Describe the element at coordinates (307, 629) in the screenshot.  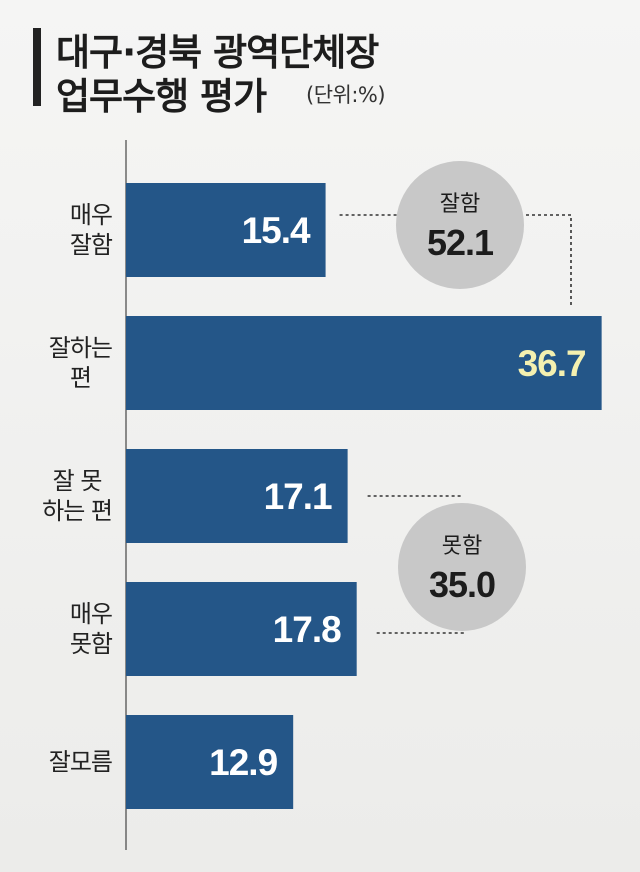
I see `bar-value-label-3: 17.8` at that location.